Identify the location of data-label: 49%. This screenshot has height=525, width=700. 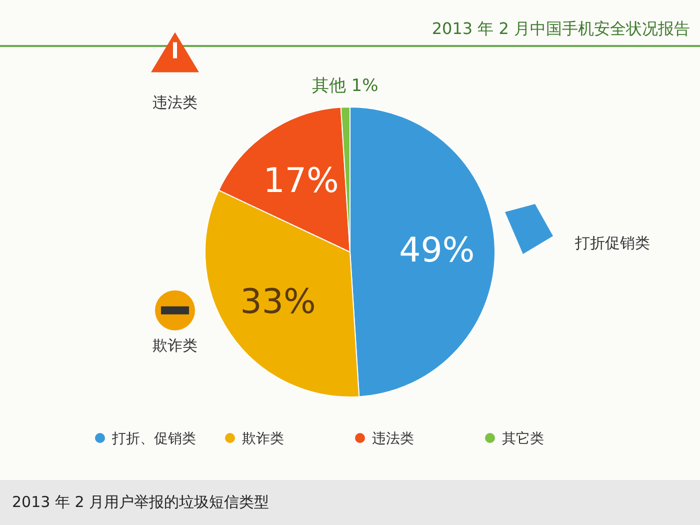
(437, 250).